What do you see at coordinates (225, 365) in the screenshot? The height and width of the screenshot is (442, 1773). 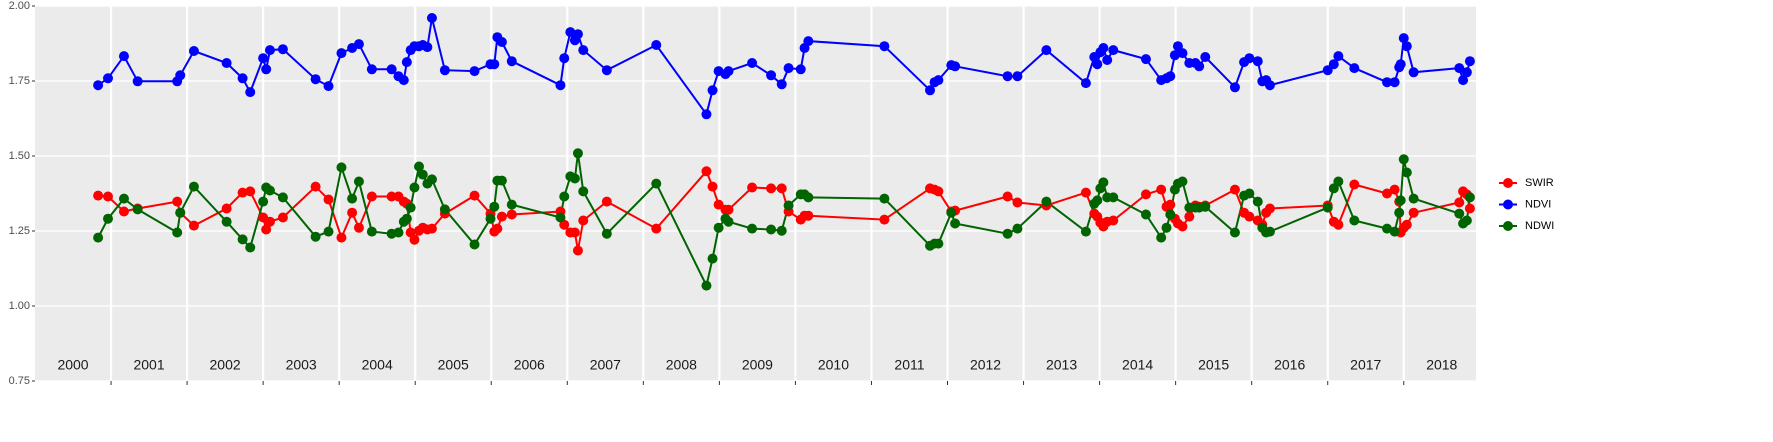 I see `year-label: 2002` at bounding box center [225, 365].